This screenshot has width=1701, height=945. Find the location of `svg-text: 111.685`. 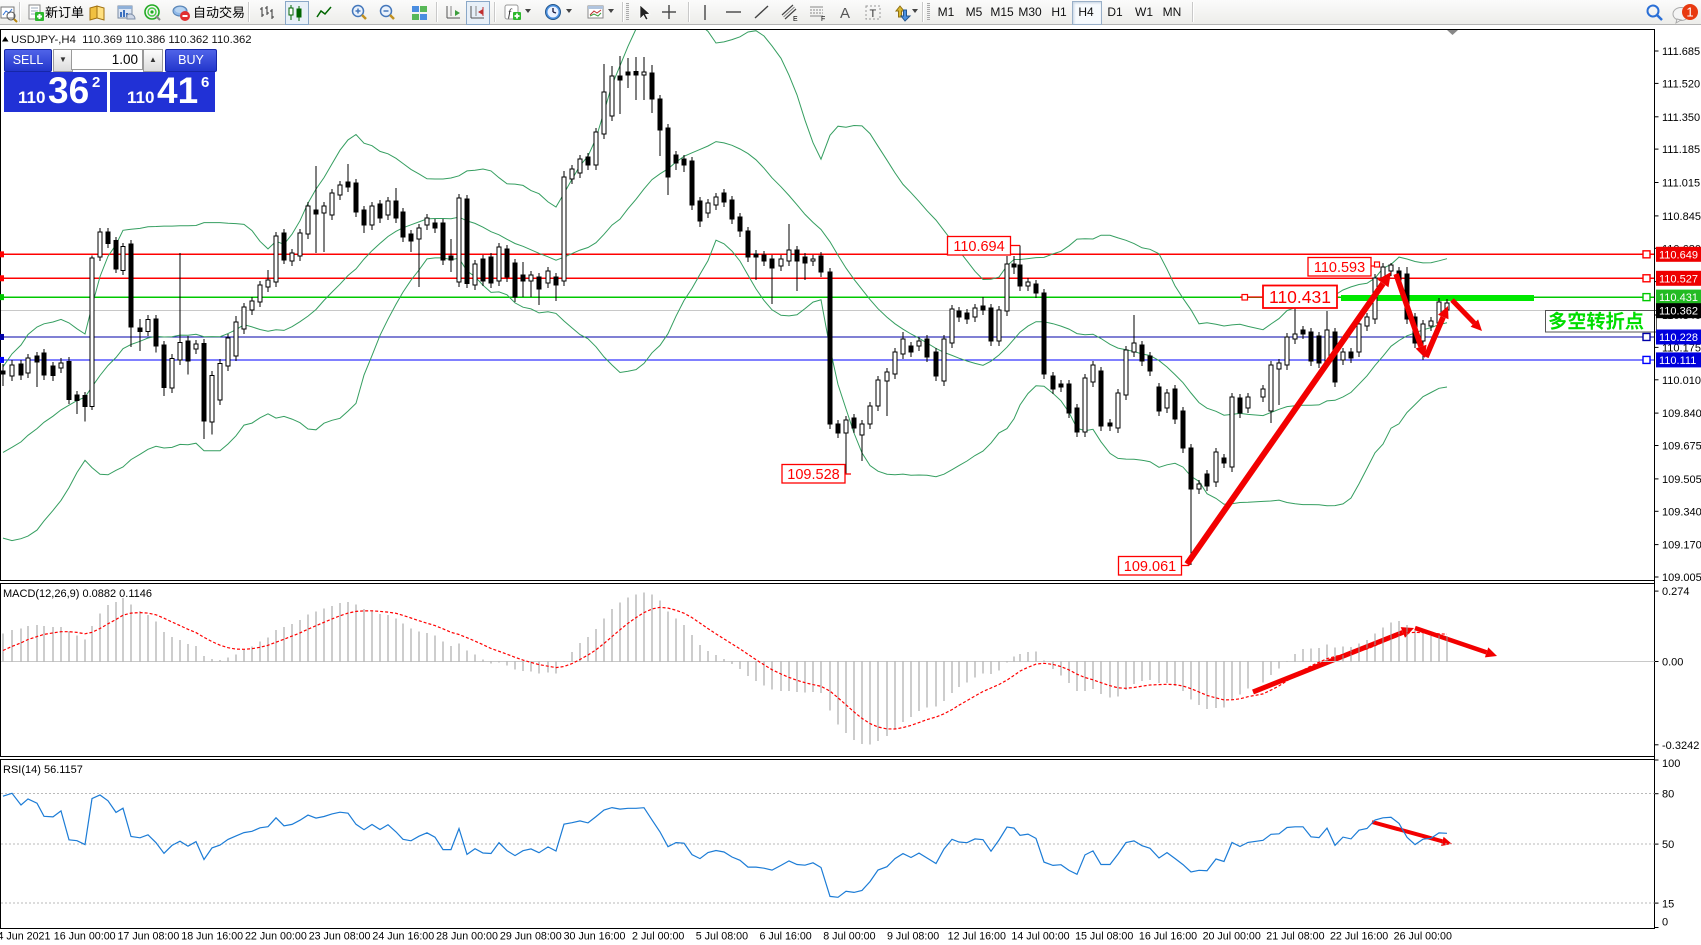

svg-text: 111.685 is located at coordinates (1681, 52).